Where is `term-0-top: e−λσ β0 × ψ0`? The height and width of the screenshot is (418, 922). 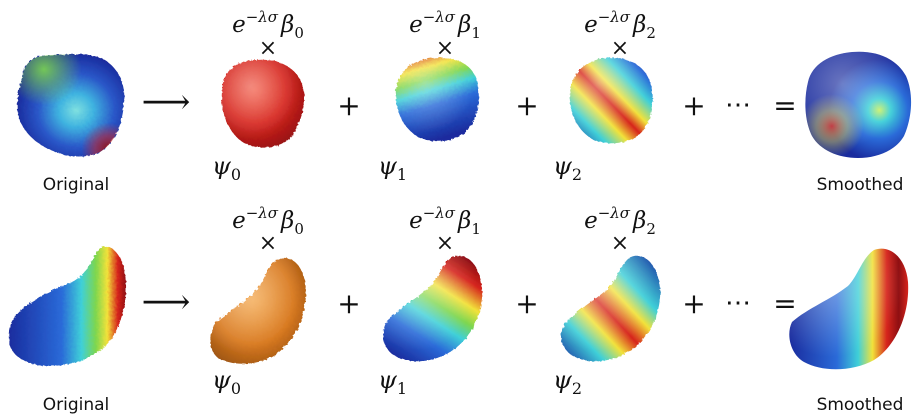
term-0-top: e−λσ β0 × ψ0 is located at coordinates (258, 96).